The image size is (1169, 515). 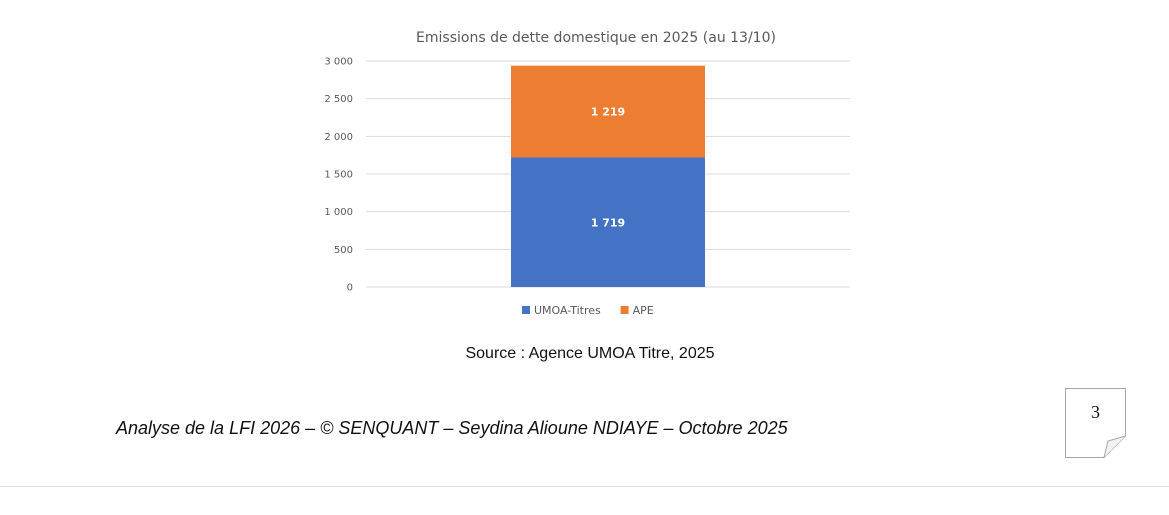 I want to click on y-axis: 0 500 1 000 1 500 2 000 2 500 3 000, so click(x=338, y=175).